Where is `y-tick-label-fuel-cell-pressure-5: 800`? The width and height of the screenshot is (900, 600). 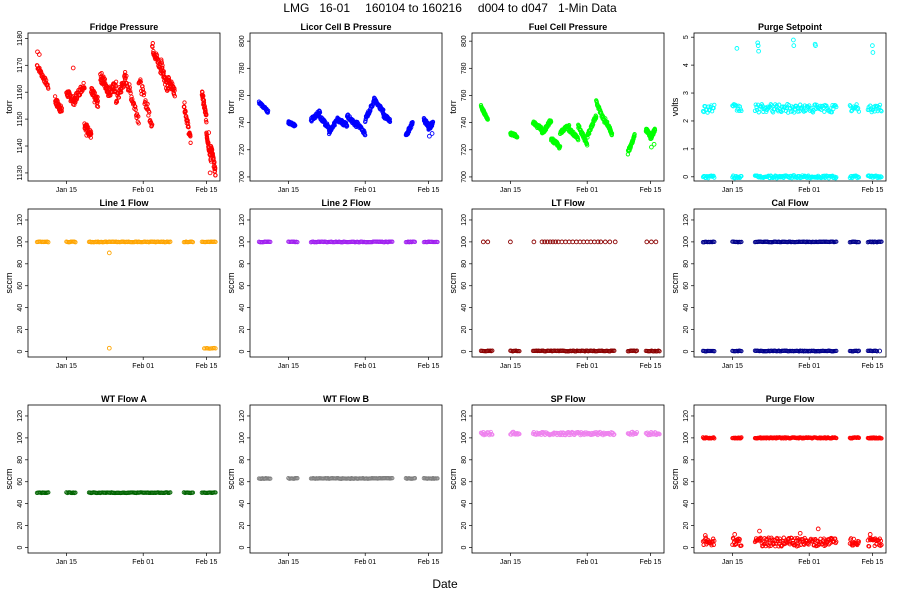
y-tick-label-fuel-cell-pressure-5: 800 is located at coordinates (464, 41).